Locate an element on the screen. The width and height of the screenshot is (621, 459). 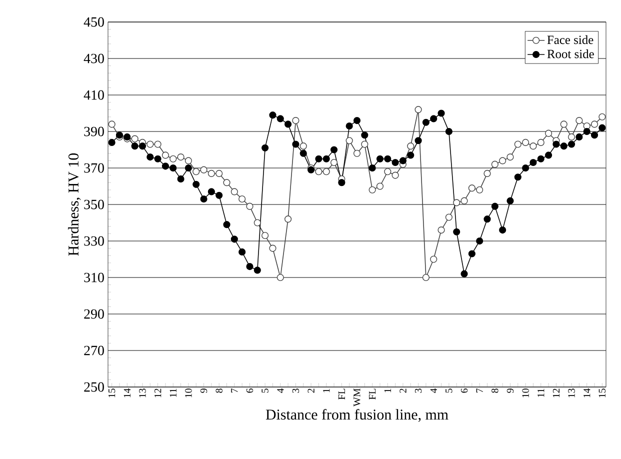
y-tick-label: 430 is located at coordinates (94, 59).